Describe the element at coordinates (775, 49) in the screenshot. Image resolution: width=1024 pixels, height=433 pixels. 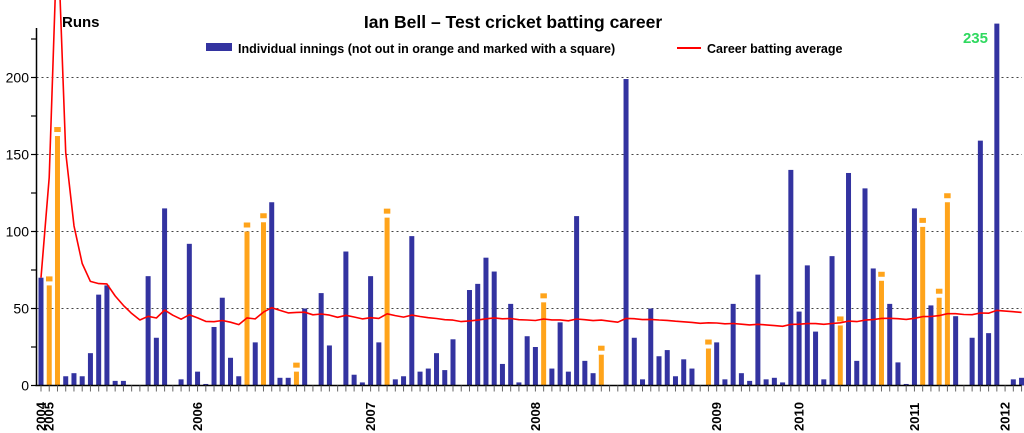
I see `legend-average-label: Career batting average` at that location.